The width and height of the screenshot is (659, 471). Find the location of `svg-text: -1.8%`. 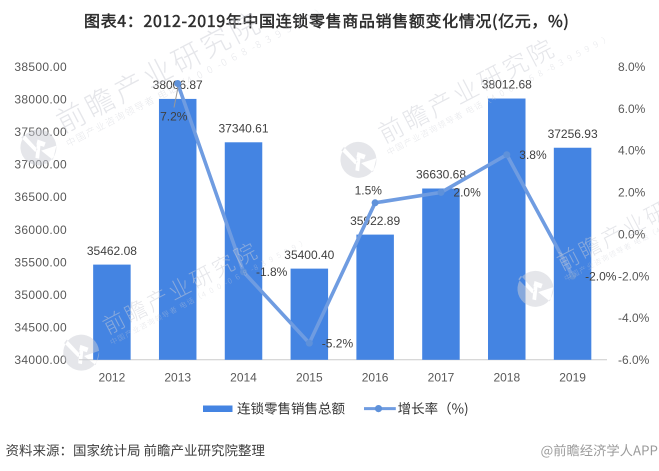

svg-text: -1.8% is located at coordinates (272, 272).